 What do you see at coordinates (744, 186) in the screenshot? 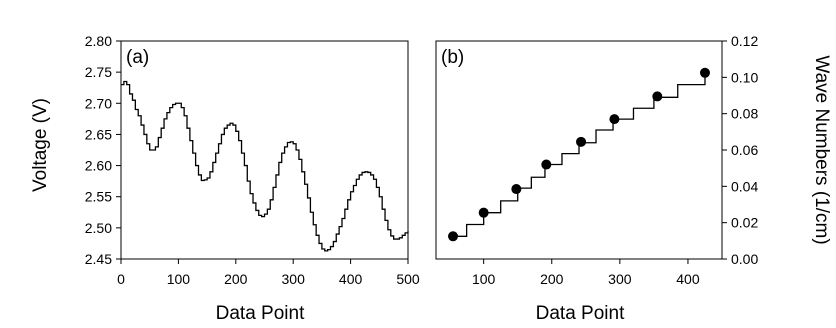
I see `panel-b-y-tick-label: 0.04` at bounding box center [744, 186].